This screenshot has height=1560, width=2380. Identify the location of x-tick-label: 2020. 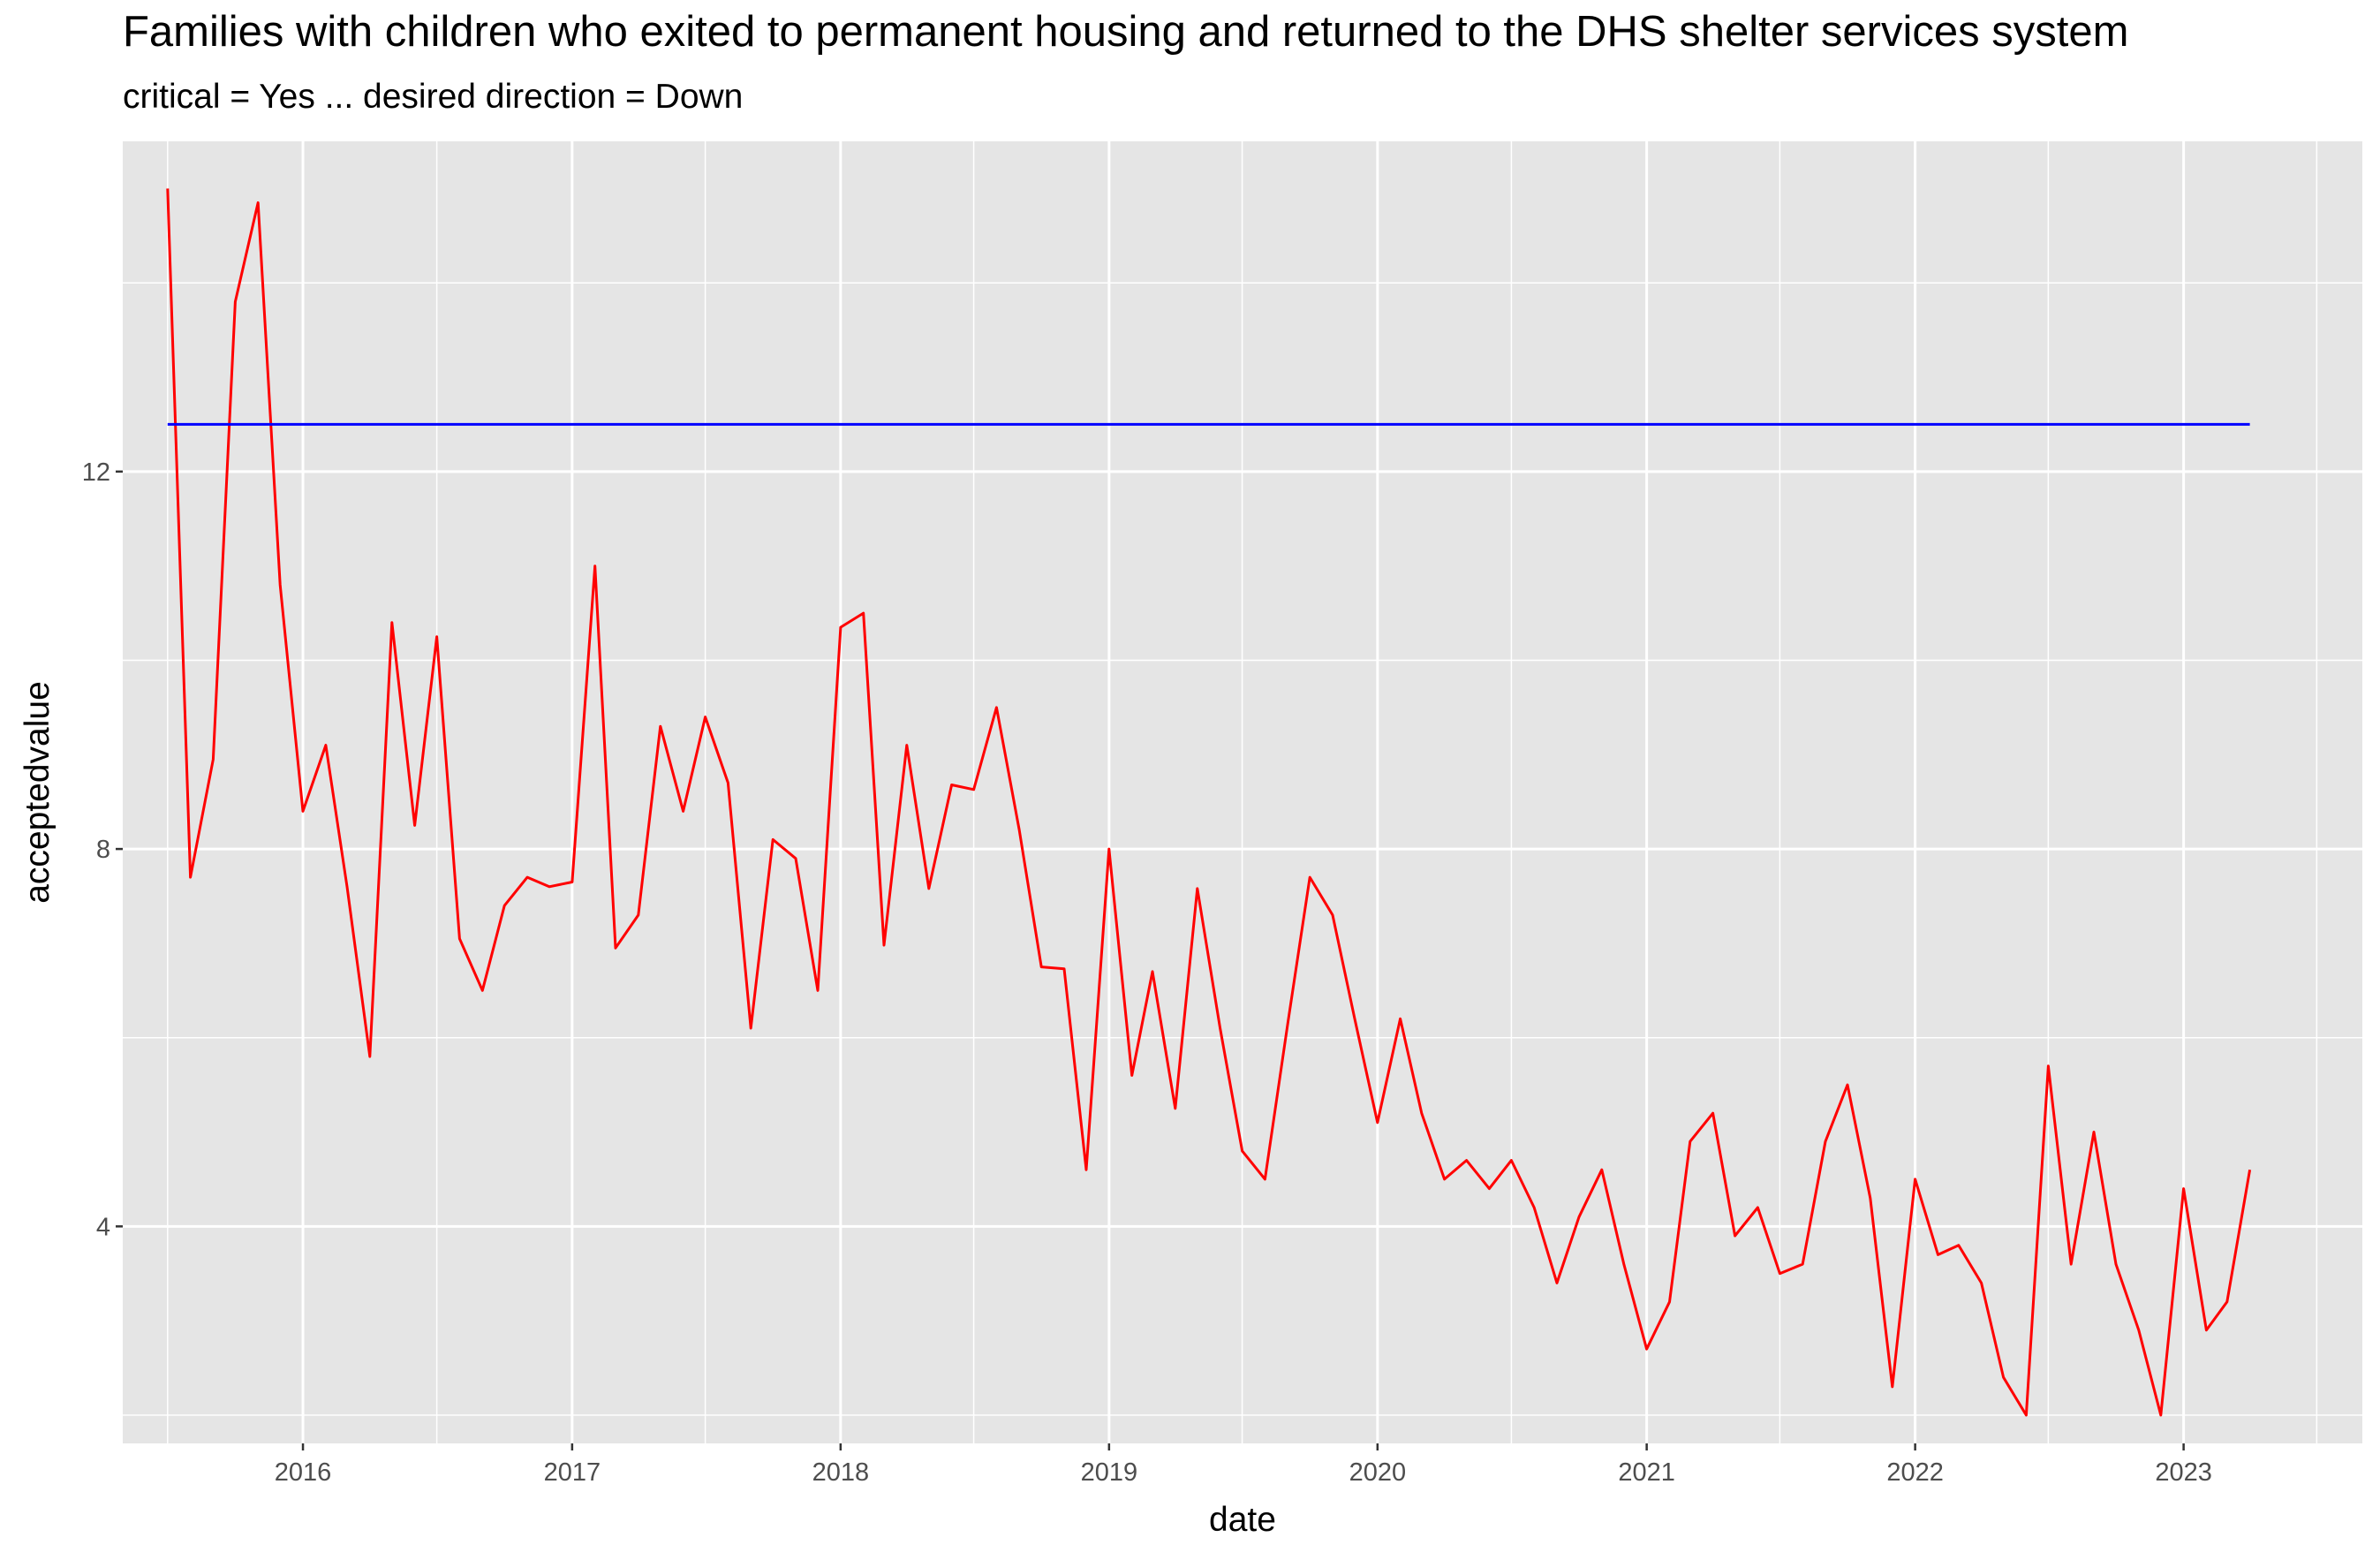
(1378, 1472).